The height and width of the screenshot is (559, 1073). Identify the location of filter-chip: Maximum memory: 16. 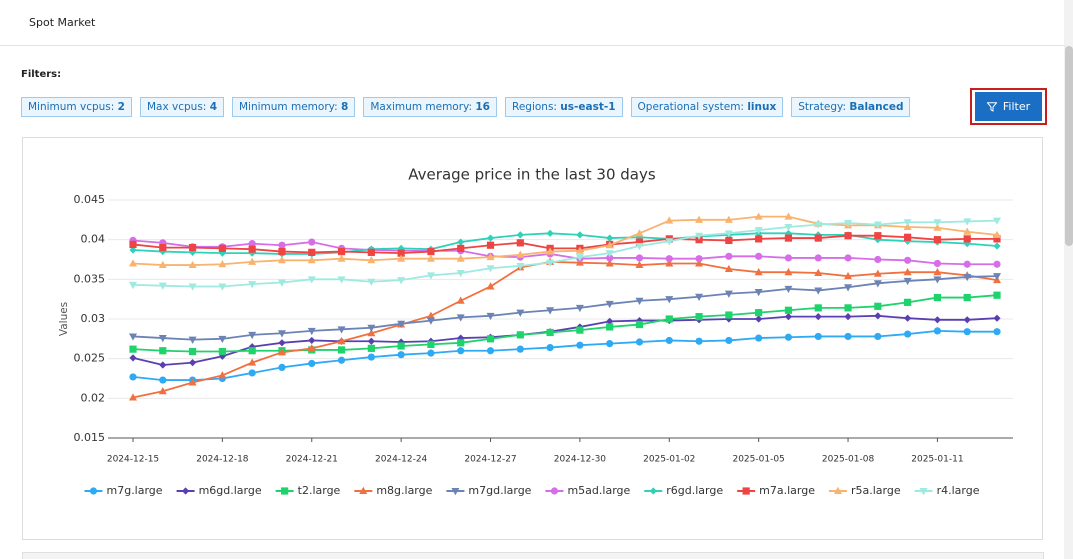
(430, 107).